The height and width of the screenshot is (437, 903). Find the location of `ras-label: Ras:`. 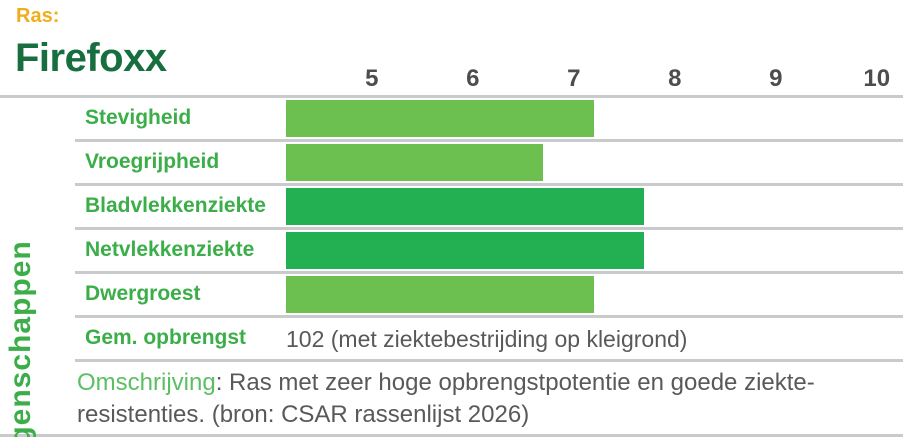

ras-label: Ras: is located at coordinates (38, 16).